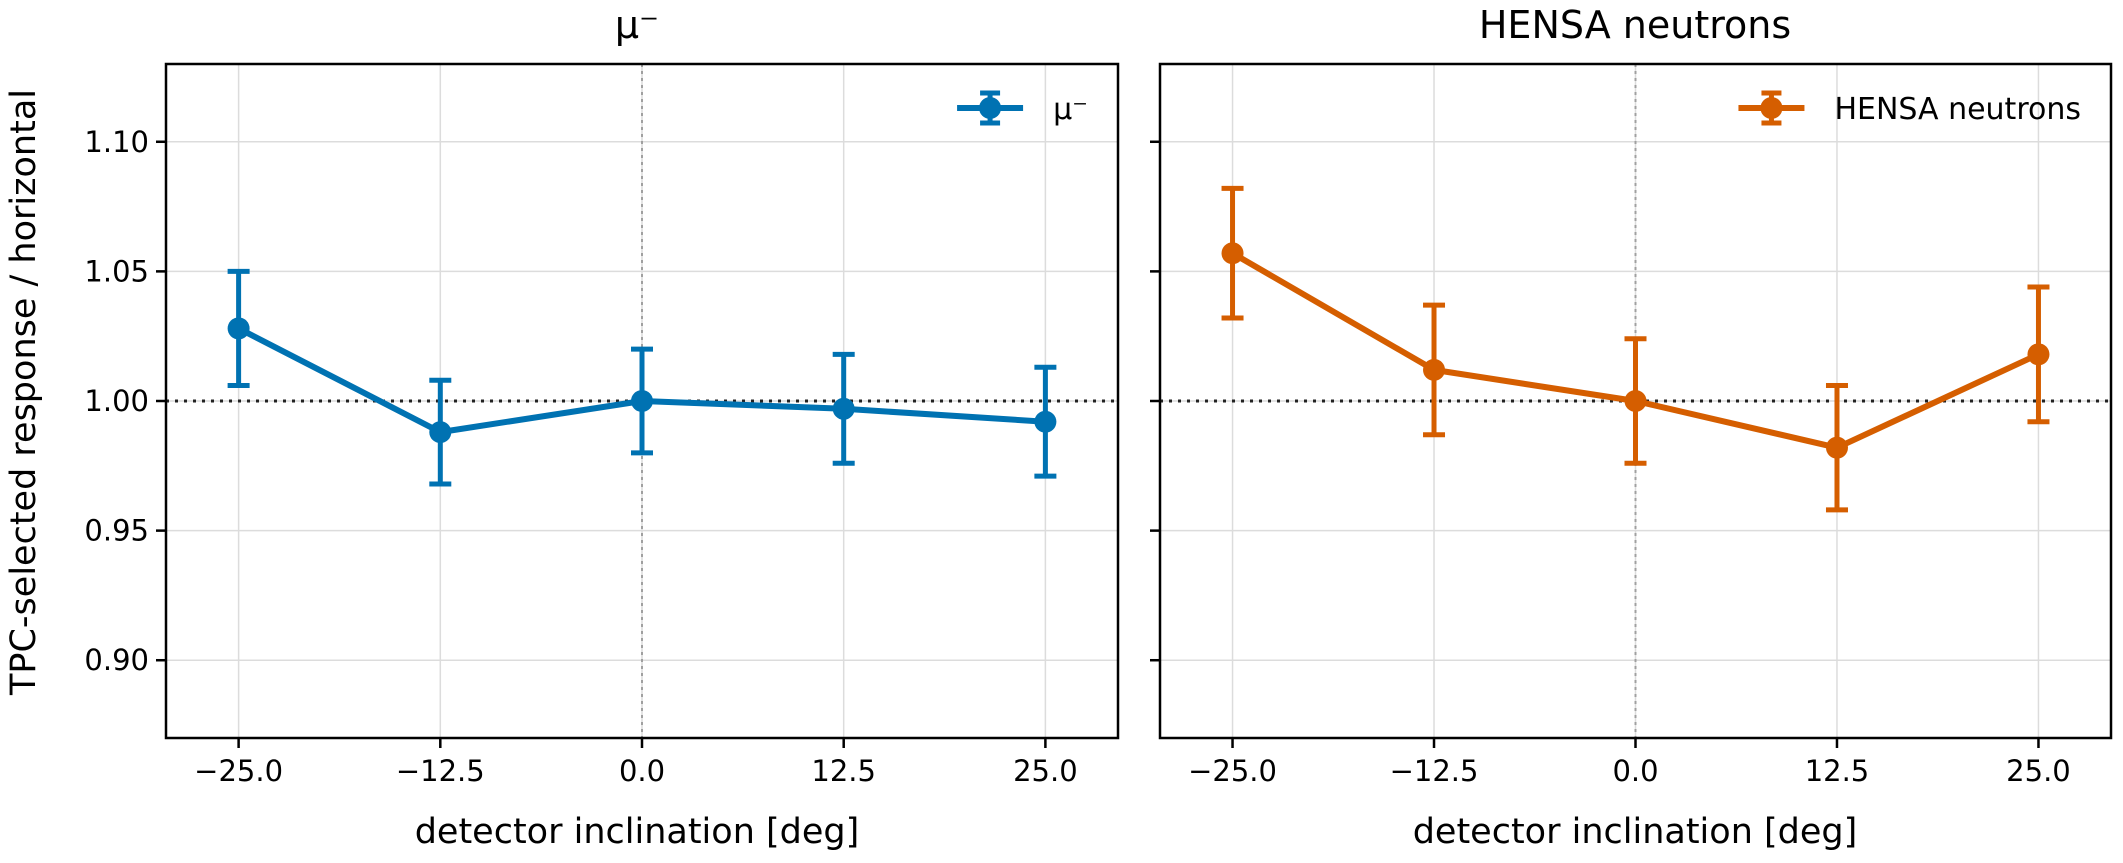  I want to click on legend-label: μ⁻, so click(1070, 109).